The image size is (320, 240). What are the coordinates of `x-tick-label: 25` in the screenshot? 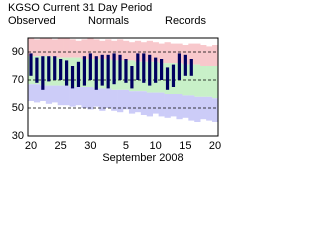 It's located at (61, 146).